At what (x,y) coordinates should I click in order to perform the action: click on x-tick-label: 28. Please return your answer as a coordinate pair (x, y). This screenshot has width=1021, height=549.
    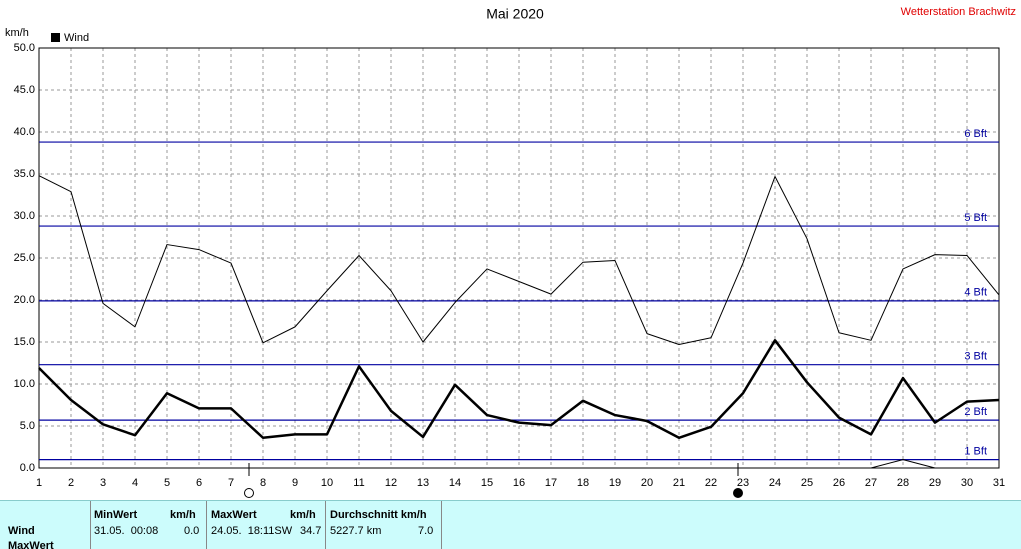
    Looking at the image, I should click on (903, 483).